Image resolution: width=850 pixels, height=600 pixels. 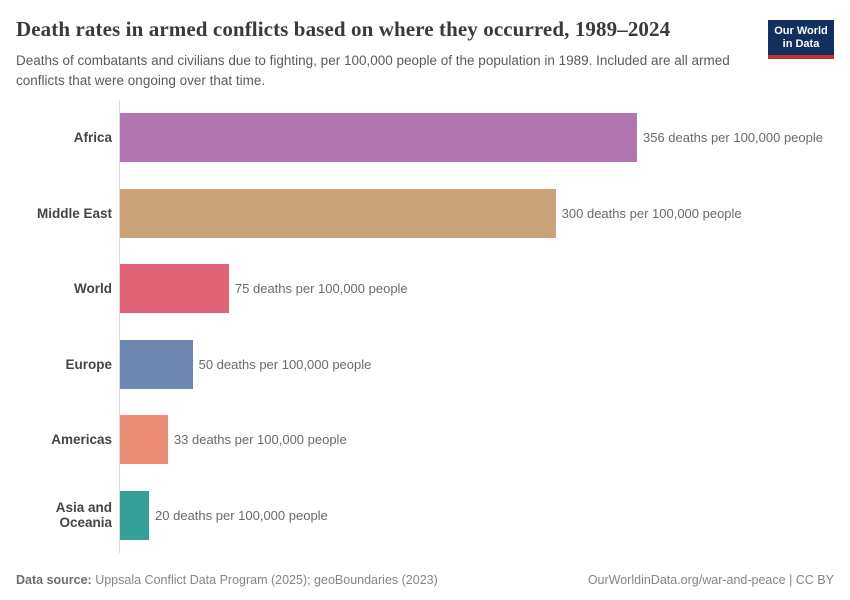 I want to click on bar-chart-row: Africa 356 deaths per 100,000 people, so click(x=417, y=138).